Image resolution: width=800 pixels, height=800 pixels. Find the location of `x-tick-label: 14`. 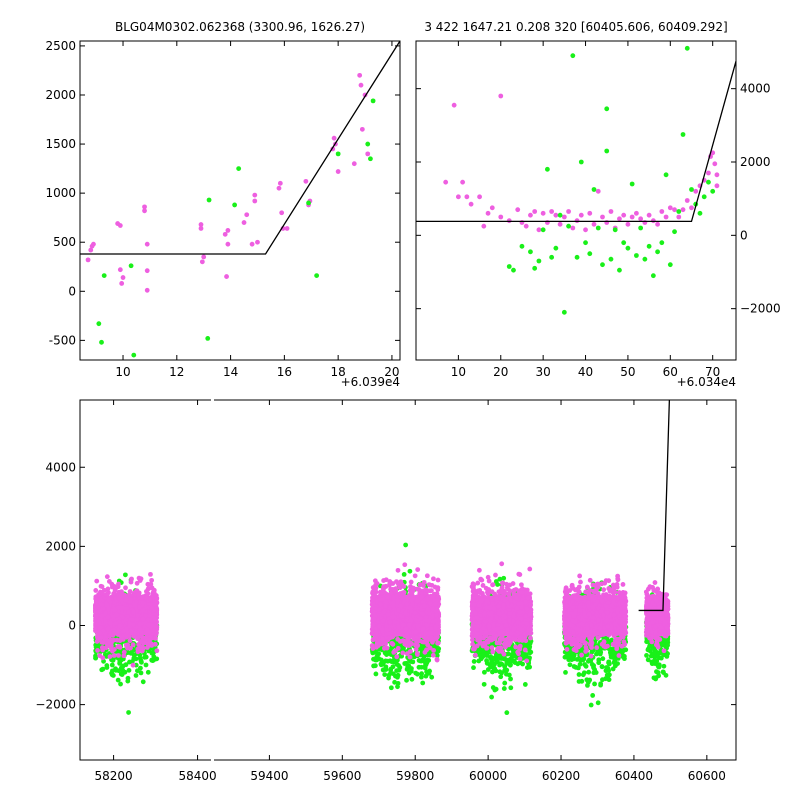

x-tick-label: 14 is located at coordinates (230, 372).